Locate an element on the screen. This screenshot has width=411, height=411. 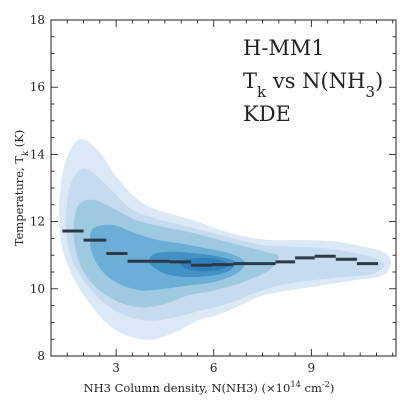
y-tick-label: 18 is located at coordinates (37, 20).